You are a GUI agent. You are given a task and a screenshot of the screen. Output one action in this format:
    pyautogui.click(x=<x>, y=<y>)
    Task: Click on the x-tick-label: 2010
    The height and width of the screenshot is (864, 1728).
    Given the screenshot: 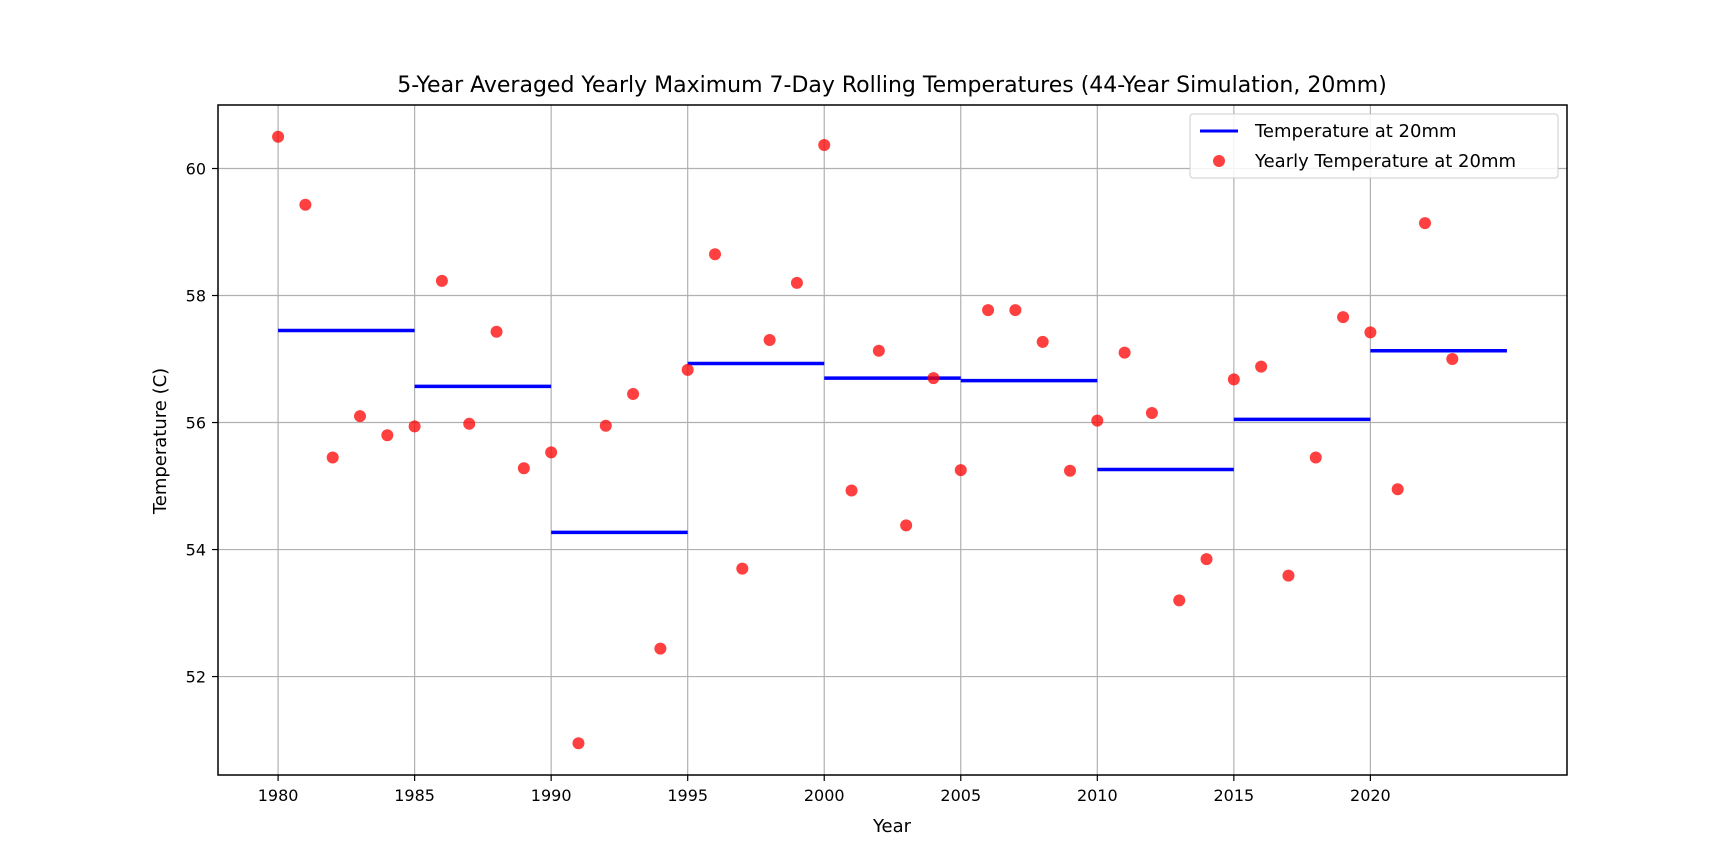 What is the action you would take?
    pyautogui.click(x=1097, y=795)
    